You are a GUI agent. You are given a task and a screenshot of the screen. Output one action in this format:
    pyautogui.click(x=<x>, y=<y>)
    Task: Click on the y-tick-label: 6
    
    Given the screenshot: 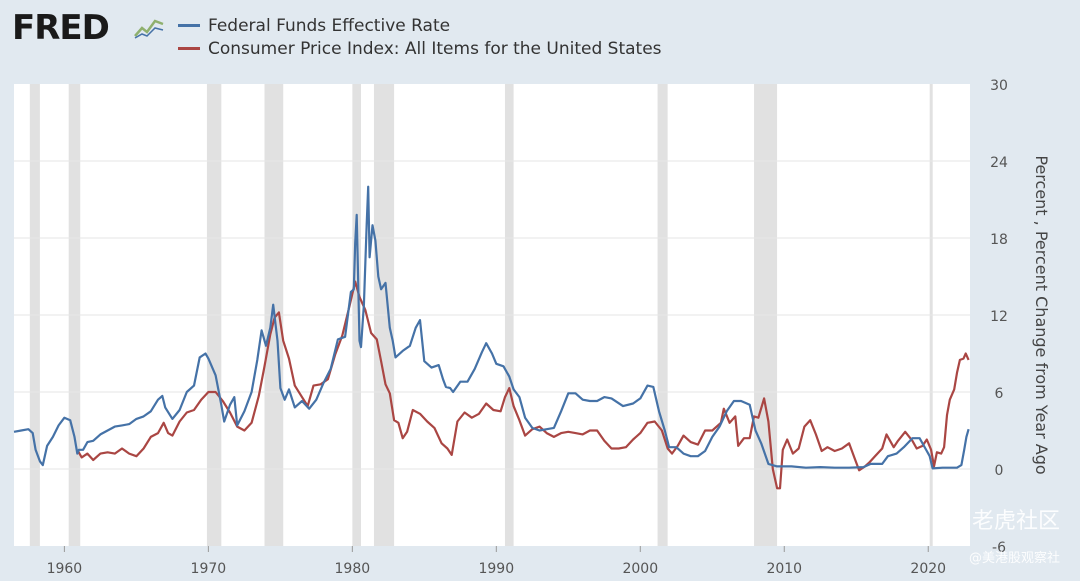 What is the action you would take?
    pyautogui.click(x=999, y=394)
    